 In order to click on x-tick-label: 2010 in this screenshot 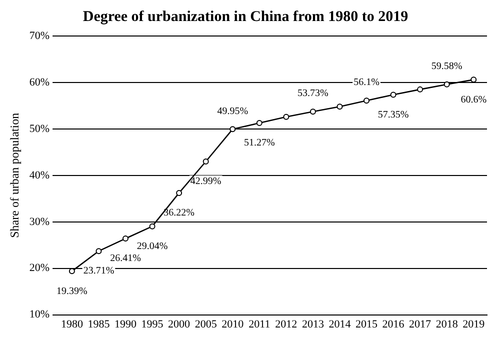, I will do `click(233, 324)`.